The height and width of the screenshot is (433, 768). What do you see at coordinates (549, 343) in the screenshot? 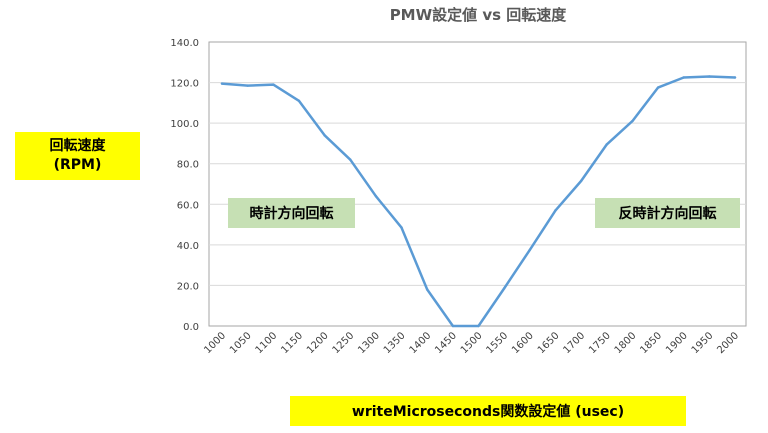
I see `x-tick-label: 1650` at bounding box center [549, 343].